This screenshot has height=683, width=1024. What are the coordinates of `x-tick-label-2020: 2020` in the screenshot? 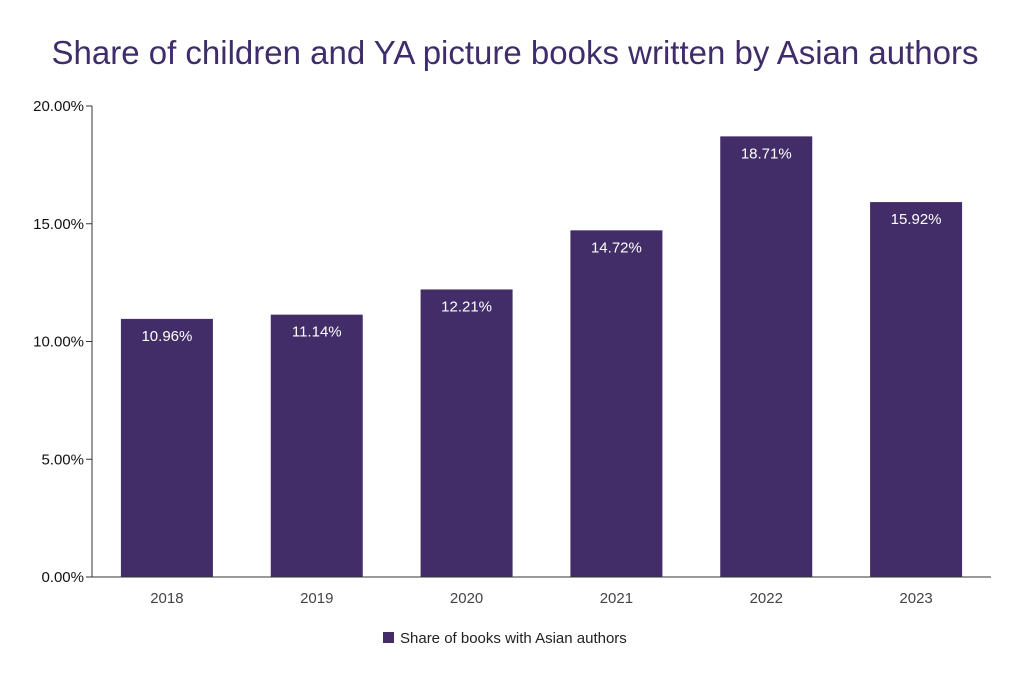 It's located at (466, 598).